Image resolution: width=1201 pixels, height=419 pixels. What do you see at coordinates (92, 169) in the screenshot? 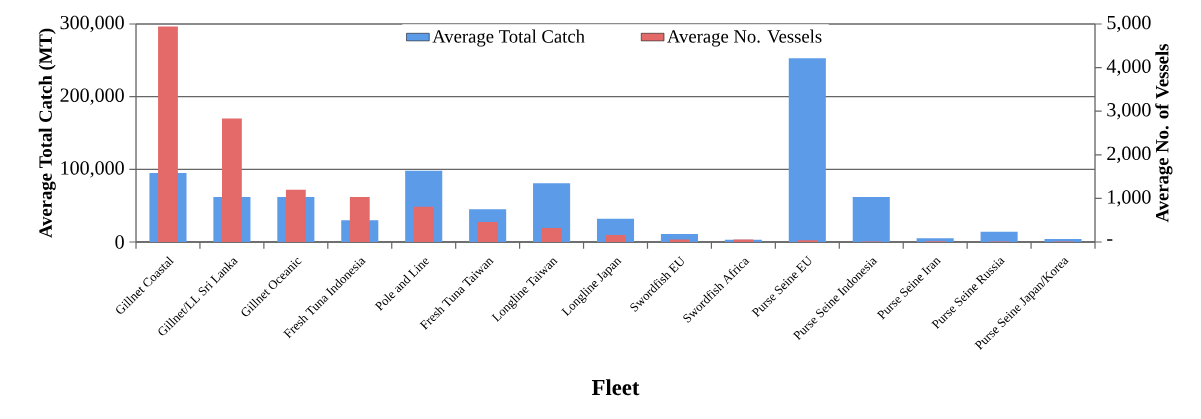
I see `y-tick-label: 100,000` at bounding box center [92, 169].